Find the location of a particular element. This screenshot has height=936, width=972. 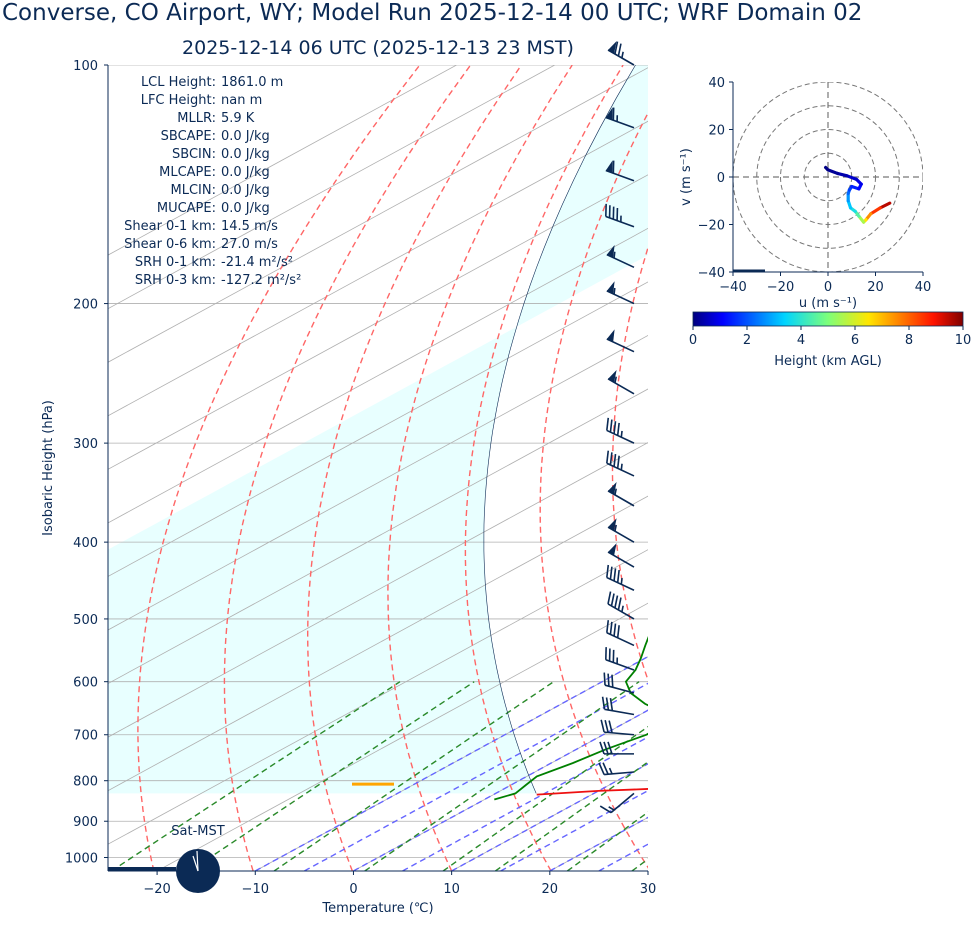

index-value: 1861.0 m is located at coordinates (252, 82).